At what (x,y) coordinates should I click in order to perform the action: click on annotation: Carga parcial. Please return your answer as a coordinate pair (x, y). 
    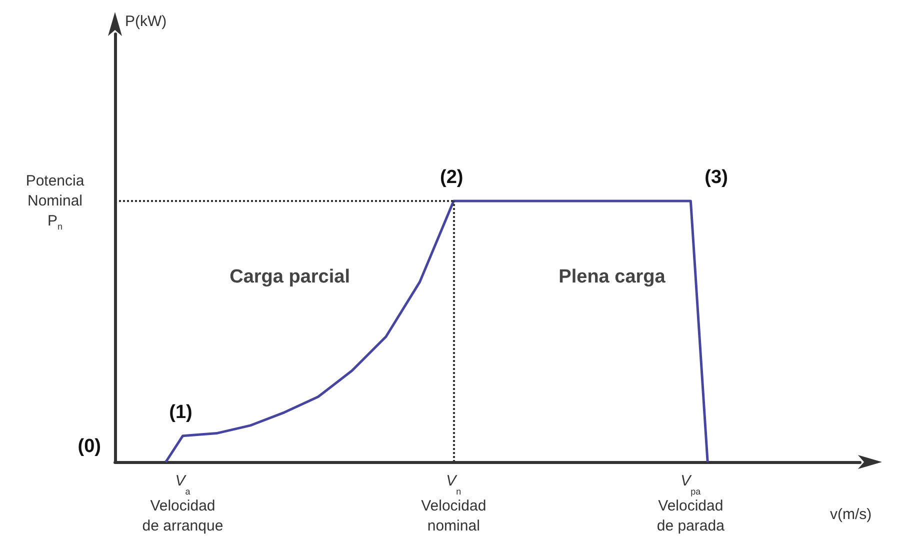
    Looking at the image, I should click on (290, 277).